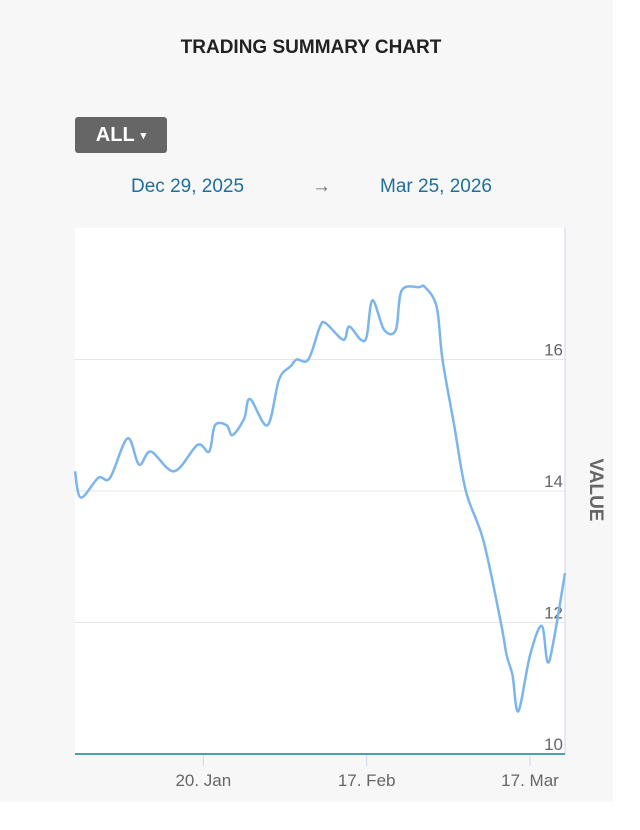 This screenshot has width=640, height=830. What do you see at coordinates (188, 186) in the screenshot?
I see `start-date: Dec 29, 2025` at bounding box center [188, 186].